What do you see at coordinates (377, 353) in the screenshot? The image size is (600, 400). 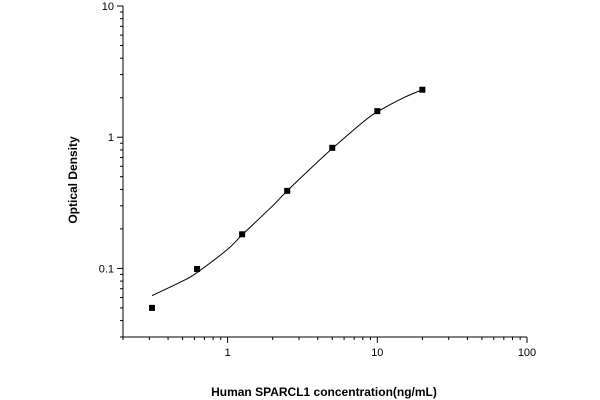 I see `x-tick-label: 10` at bounding box center [377, 353].